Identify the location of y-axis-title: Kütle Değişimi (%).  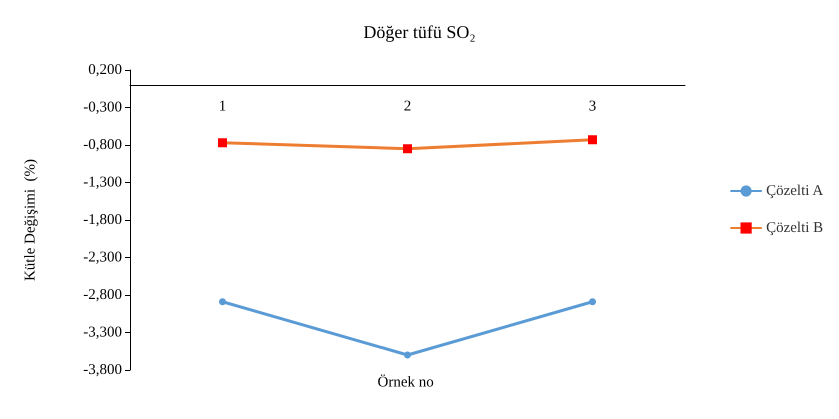
(30, 220).